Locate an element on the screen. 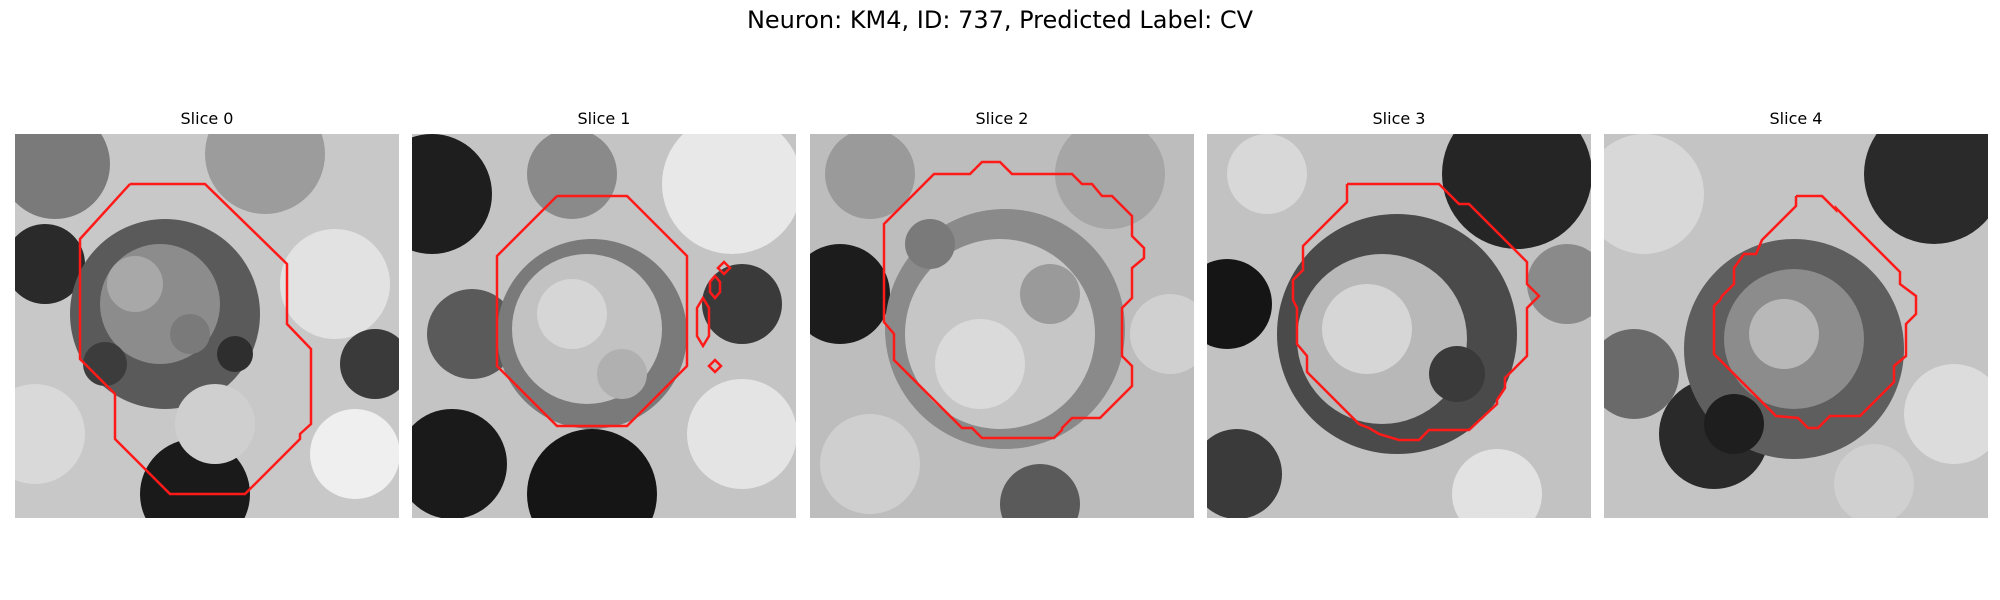 The image size is (2000, 600). slice-panel-1: Slice 1 is located at coordinates (604, 313).